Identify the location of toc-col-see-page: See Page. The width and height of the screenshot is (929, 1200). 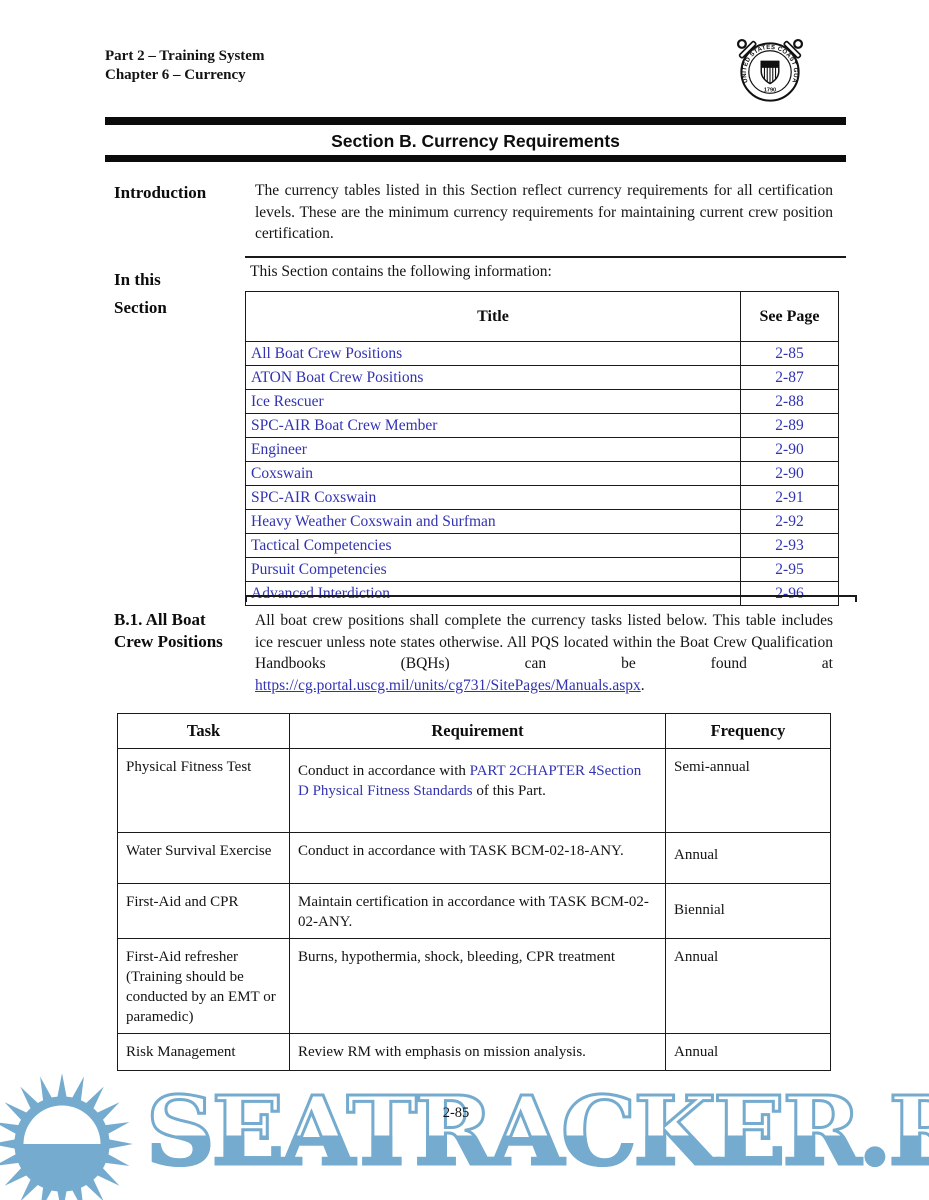
(789, 316).